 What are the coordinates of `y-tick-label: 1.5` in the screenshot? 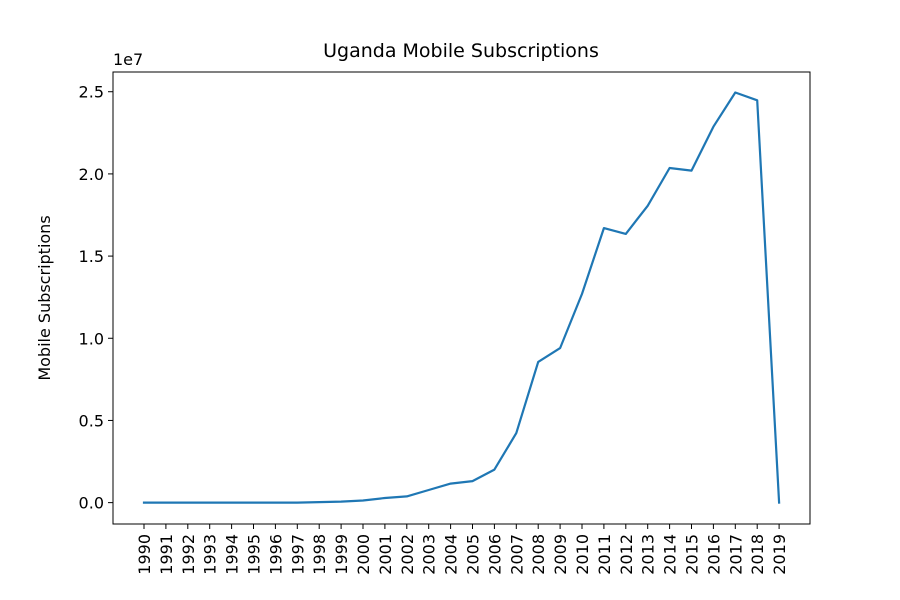 It's located at (91, 256).